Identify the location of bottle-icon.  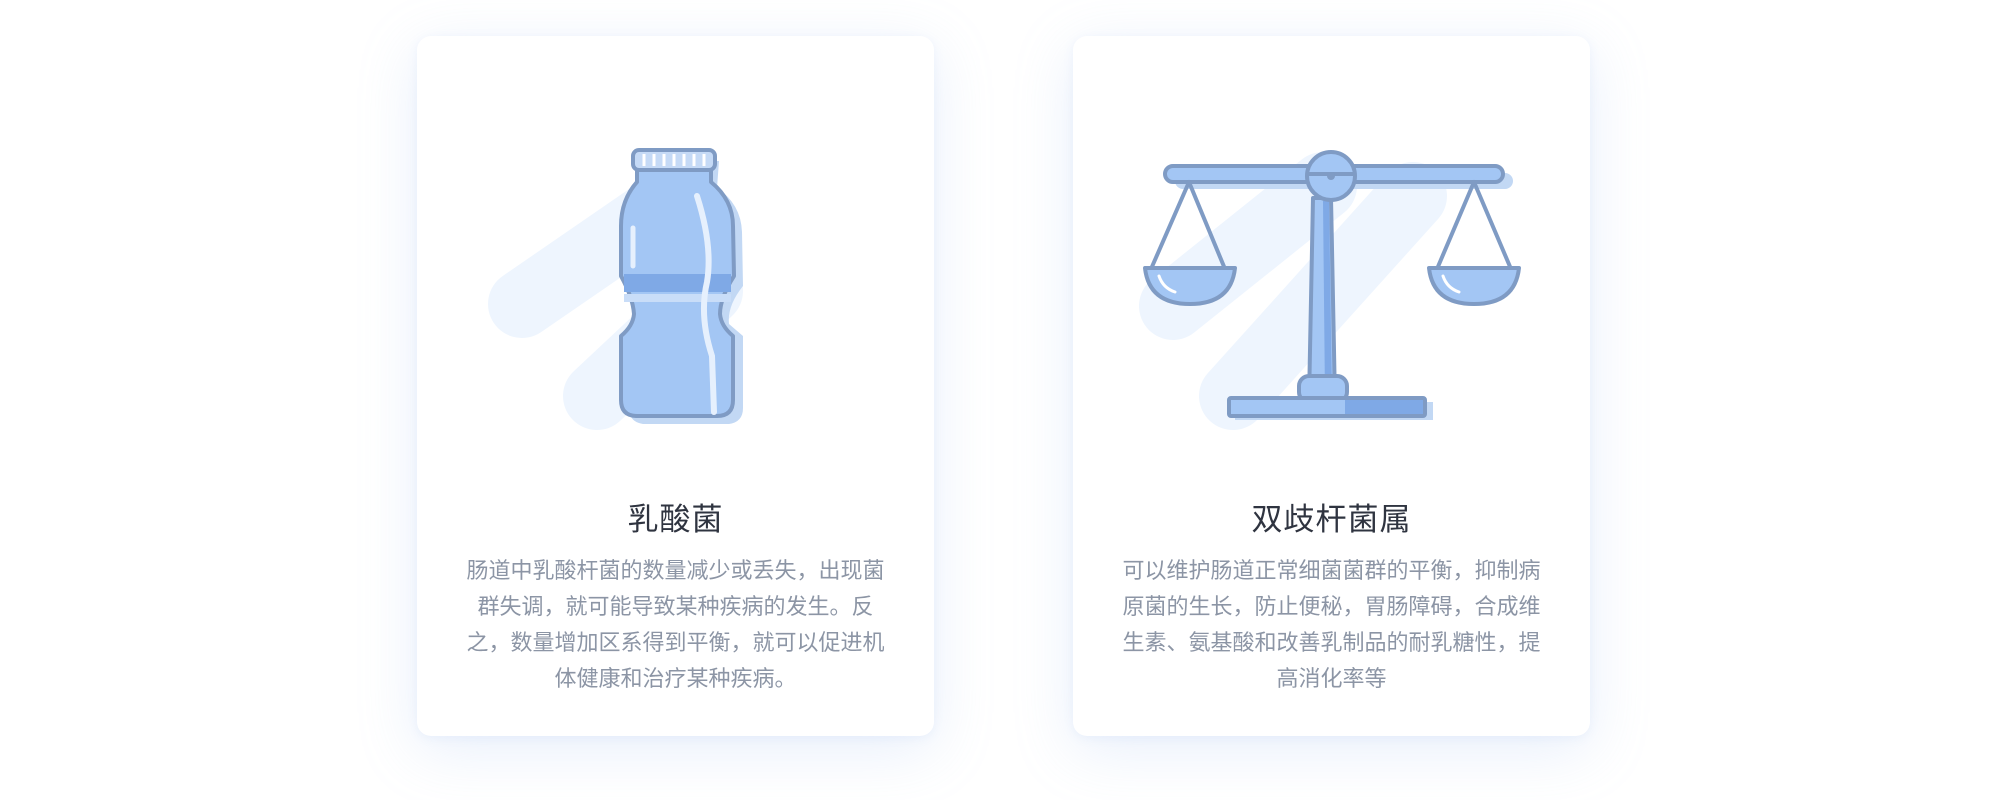
(681, 286).